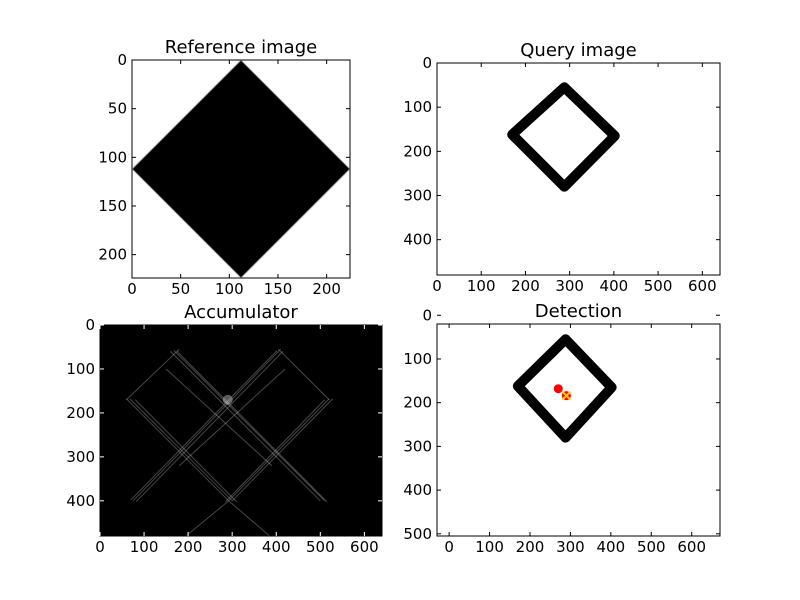 The height and width of the screenshot is (600, 800). I want to click on subplot-title: Detection, so click(578, 311).